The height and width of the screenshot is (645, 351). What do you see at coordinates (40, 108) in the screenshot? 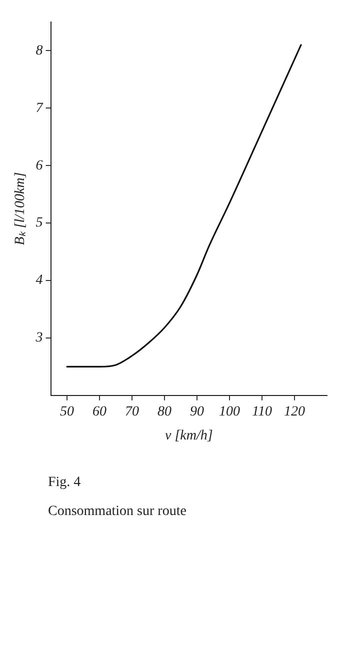
I see `y-tick-label: 7` at bounding box center [40, 108].